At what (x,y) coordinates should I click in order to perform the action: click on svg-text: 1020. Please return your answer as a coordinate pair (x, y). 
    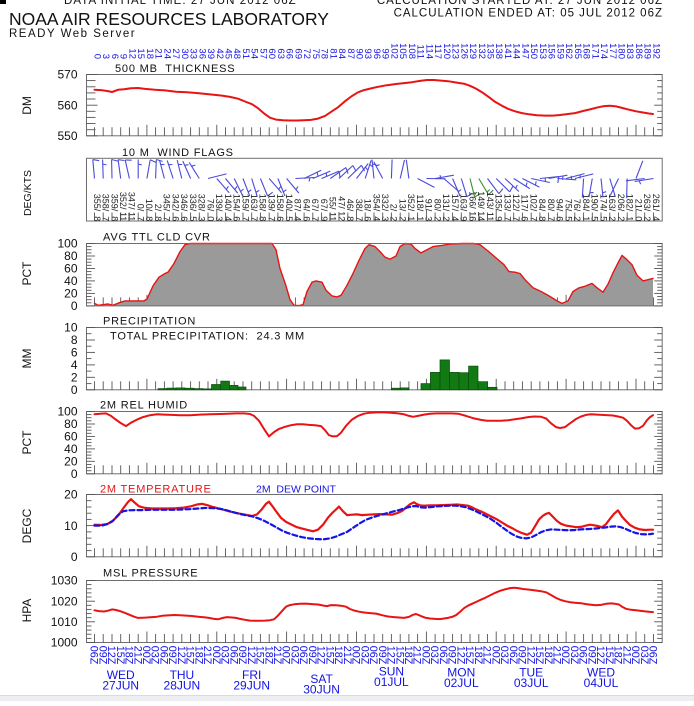
    Looking at the image, I should click on (64, 601).